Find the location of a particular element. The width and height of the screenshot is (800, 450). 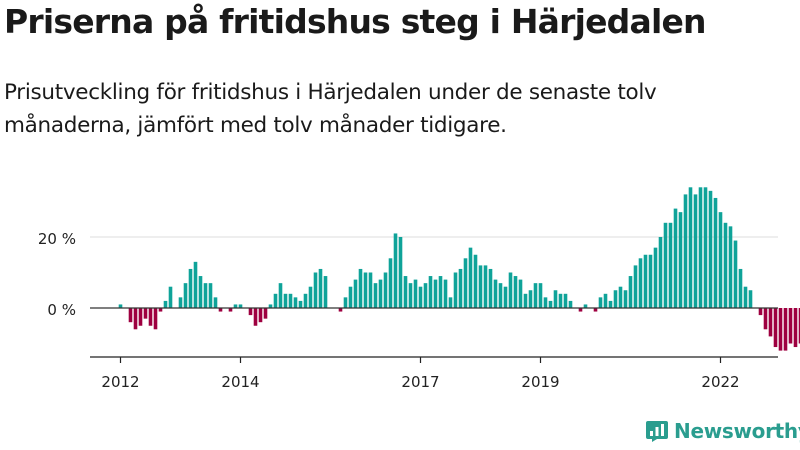

x-tick-label: 2012 is located at coordinates (120, 382).